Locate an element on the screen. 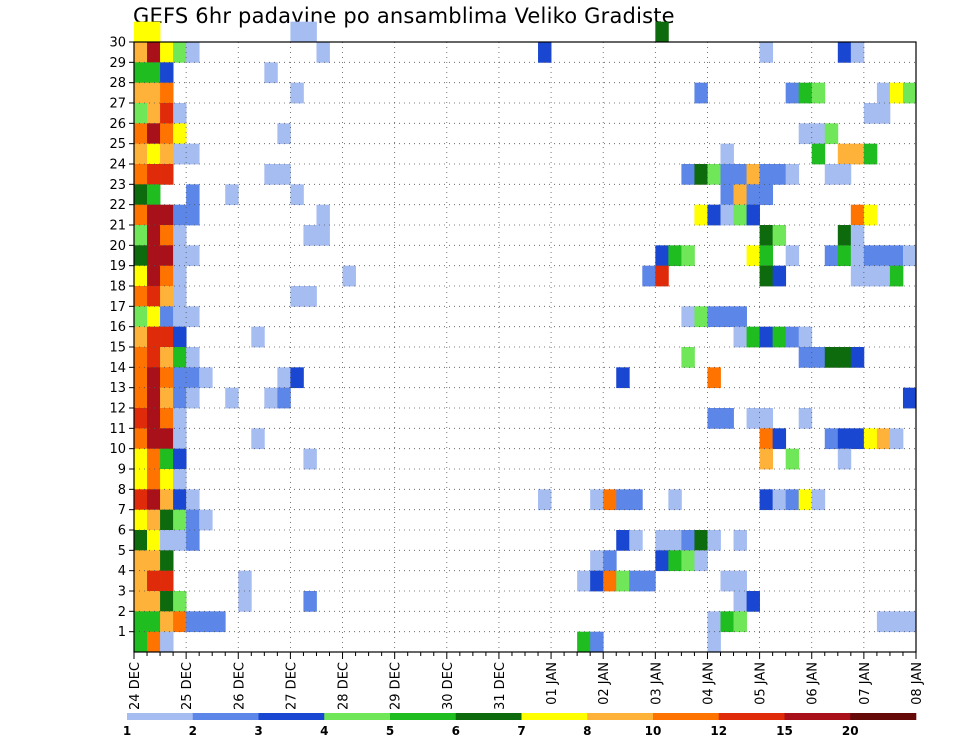  x-tick-label: 26 DEC is located at coordinates (239, 686).